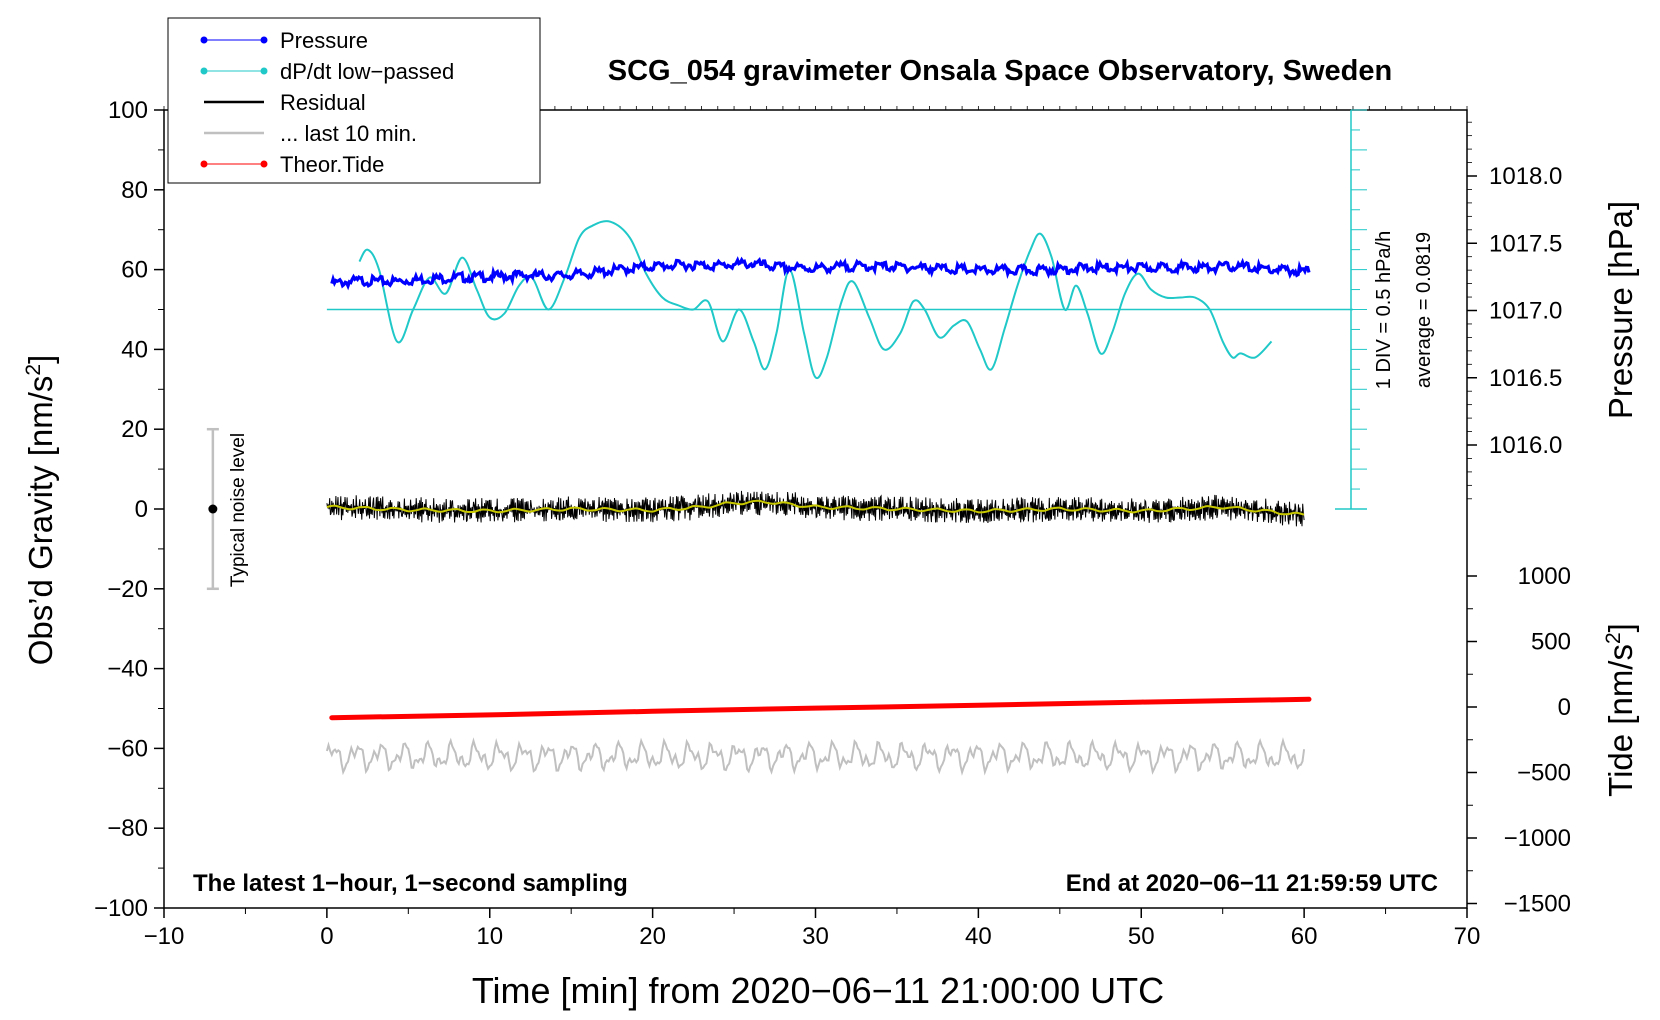  What do you see at coordinates (1620, 310) in the screenshot?
I see `y-axis-label-pressure: Pressure [hPa]` at bounding box center [1620, 310].